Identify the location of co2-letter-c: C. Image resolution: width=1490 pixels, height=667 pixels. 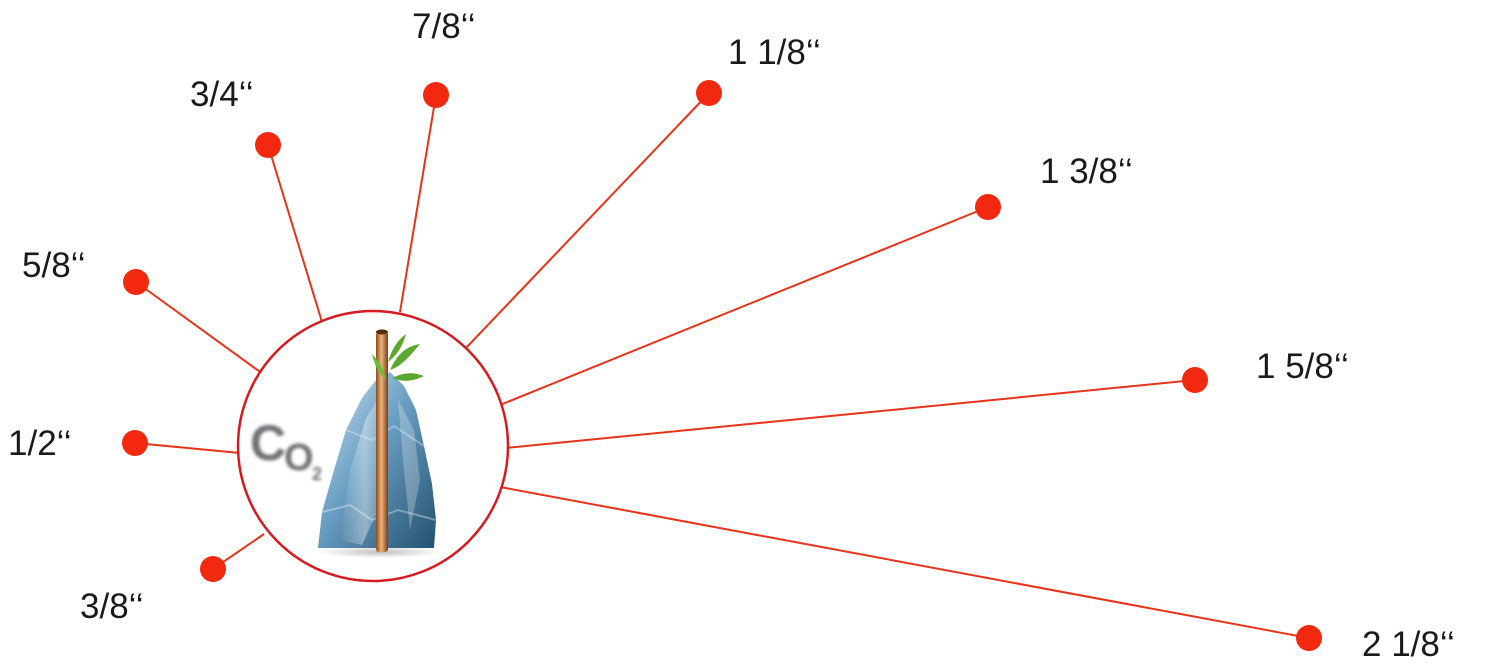
(268, 443).